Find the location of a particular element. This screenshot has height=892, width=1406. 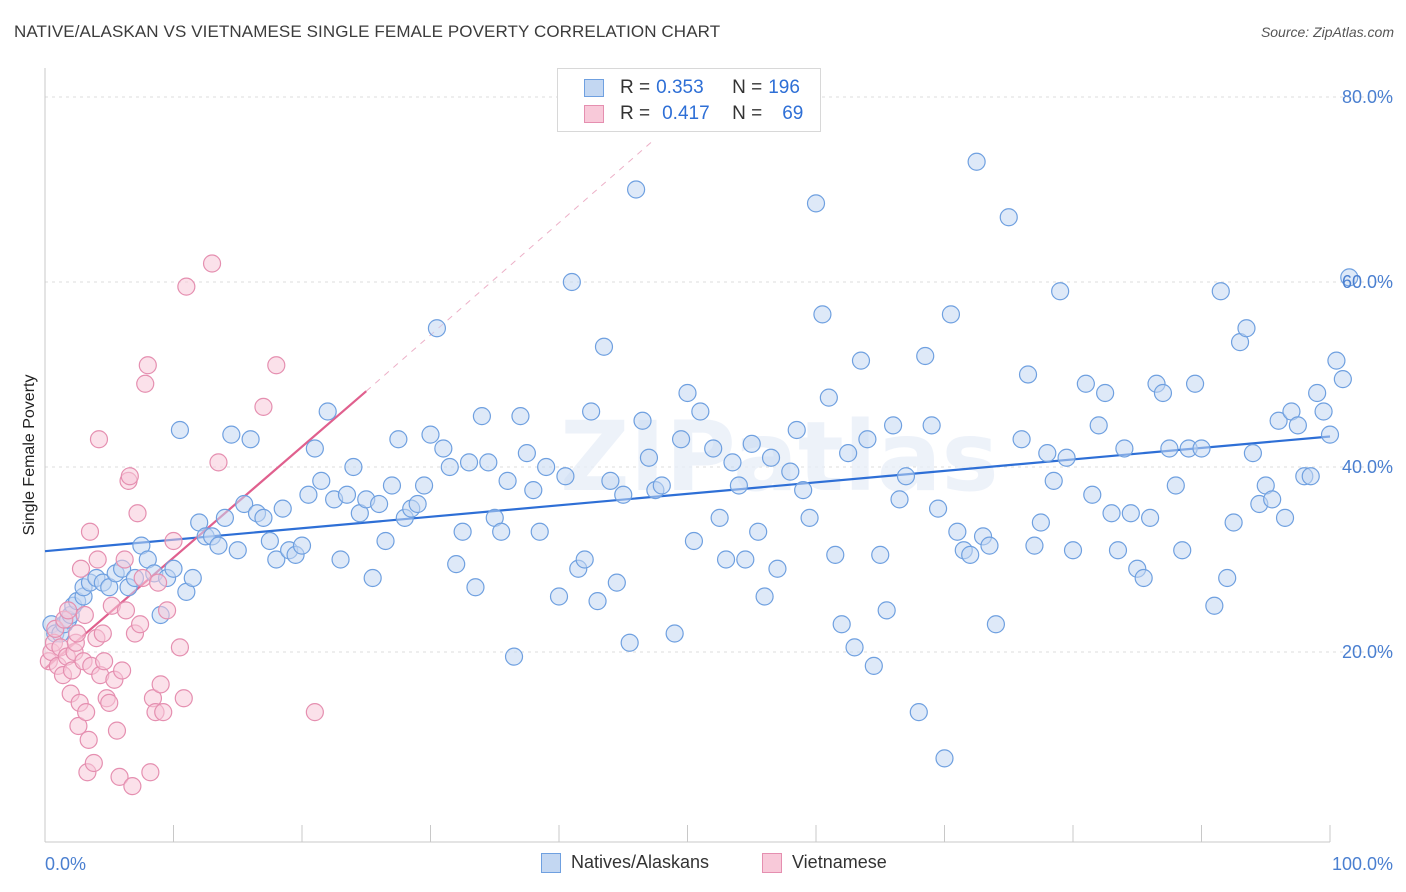

legend-r-value: 0.353 is located at coordinates (680, 87).